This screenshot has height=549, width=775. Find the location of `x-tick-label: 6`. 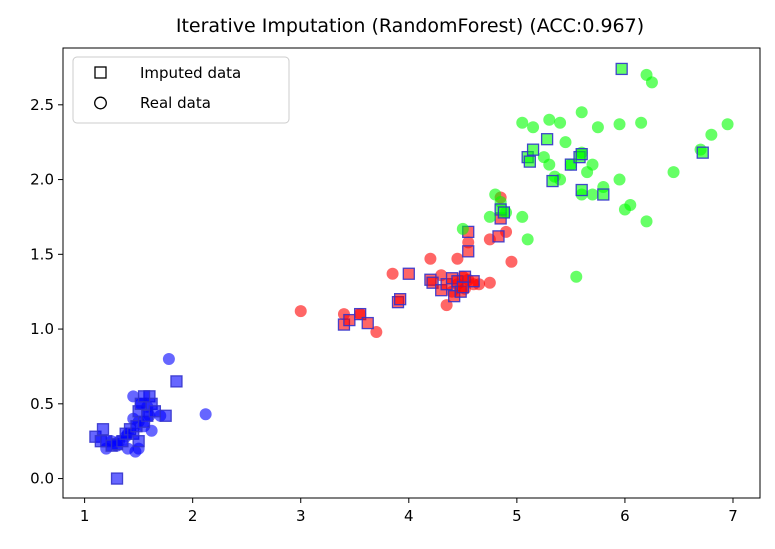

x-tick-label: 6 is located at coordinates (625, 516).